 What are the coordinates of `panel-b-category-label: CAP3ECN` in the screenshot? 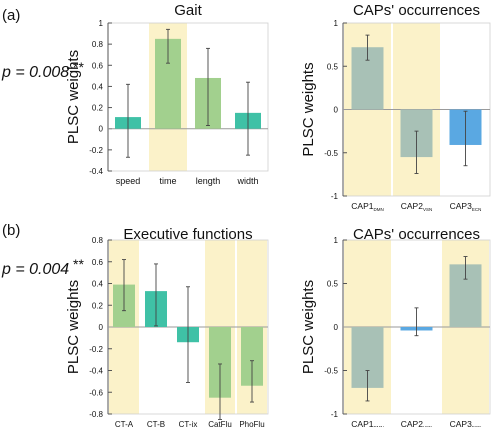 It's located at (466, 206).